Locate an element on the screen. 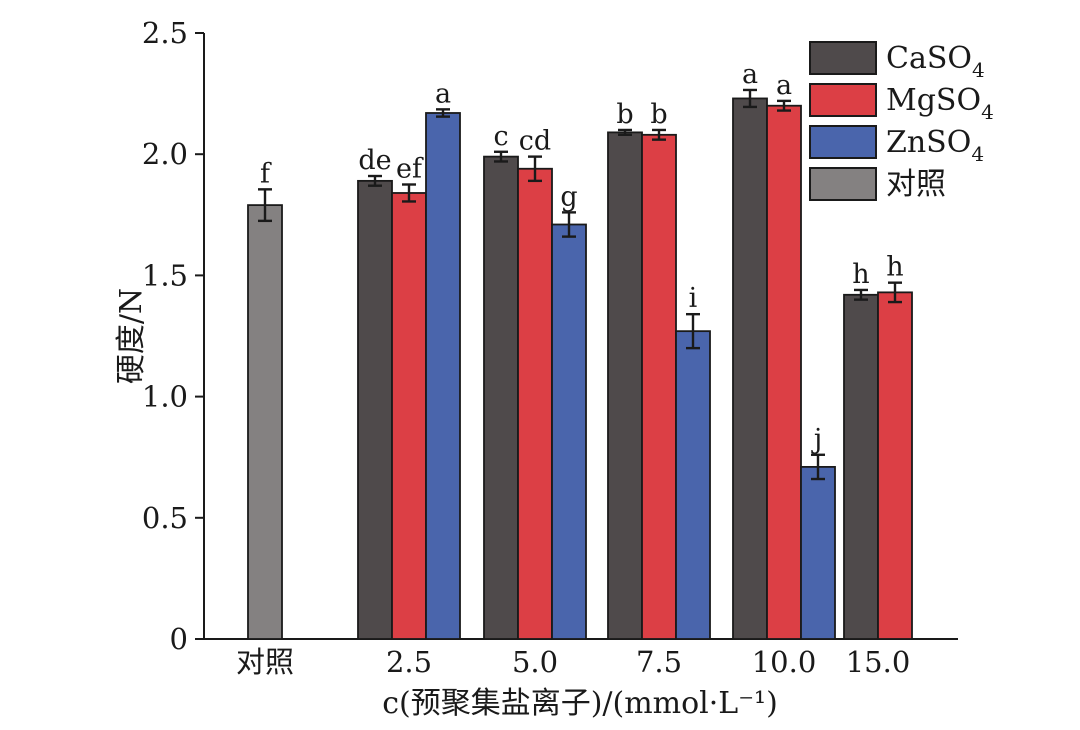  legend-swatch-znso4 is located at coordinates (843, 142).